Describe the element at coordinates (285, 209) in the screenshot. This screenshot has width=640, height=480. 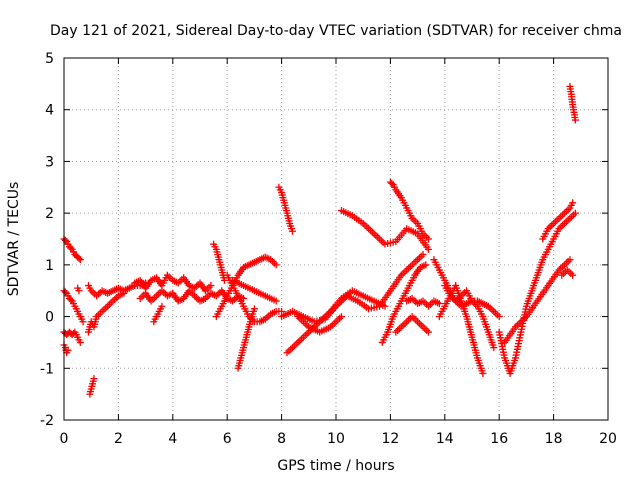
I see `series-track-q` at that location.